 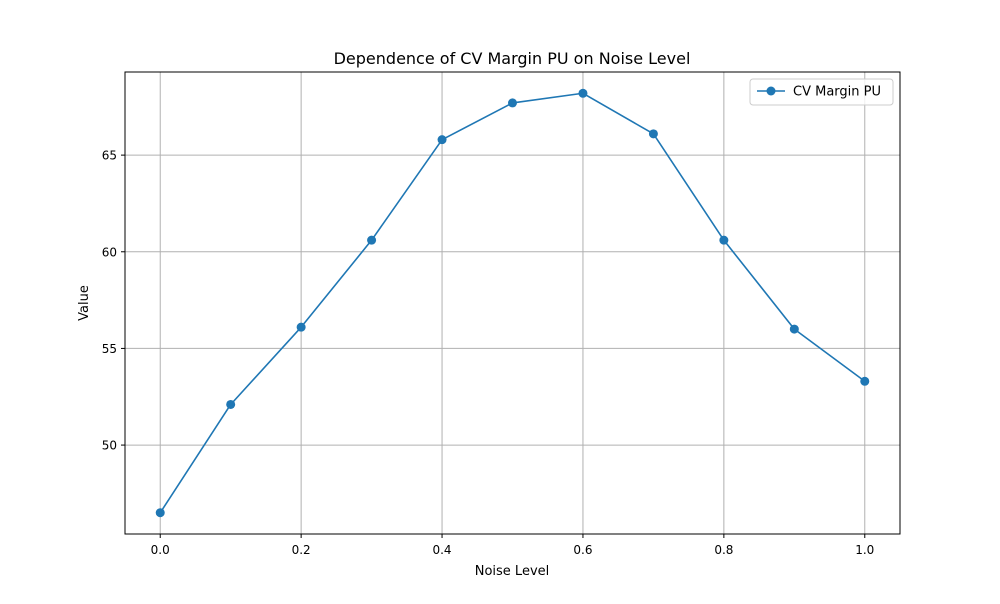 What do you see at coordinates (160, 550) in the screenshot?
I see `x-tick-label: 0.0` at bounding box center [160, 550].